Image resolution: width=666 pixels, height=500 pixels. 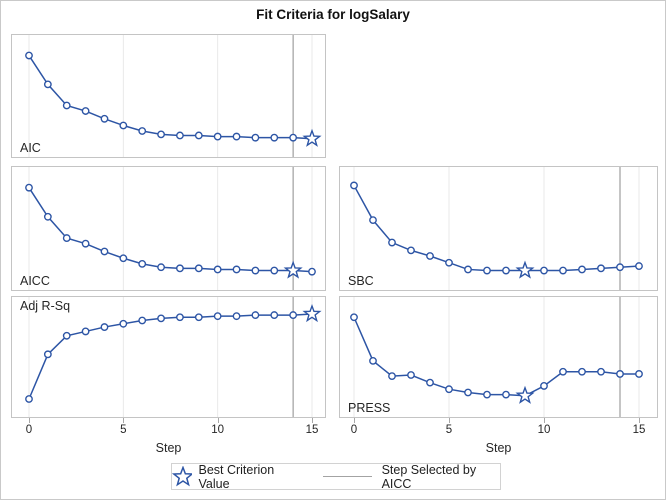 What do you see at coordinates (429, 476) in the screenshot?
I see `legend-ref-label: Step Selected by AICC` at bounding box center [429, 476].